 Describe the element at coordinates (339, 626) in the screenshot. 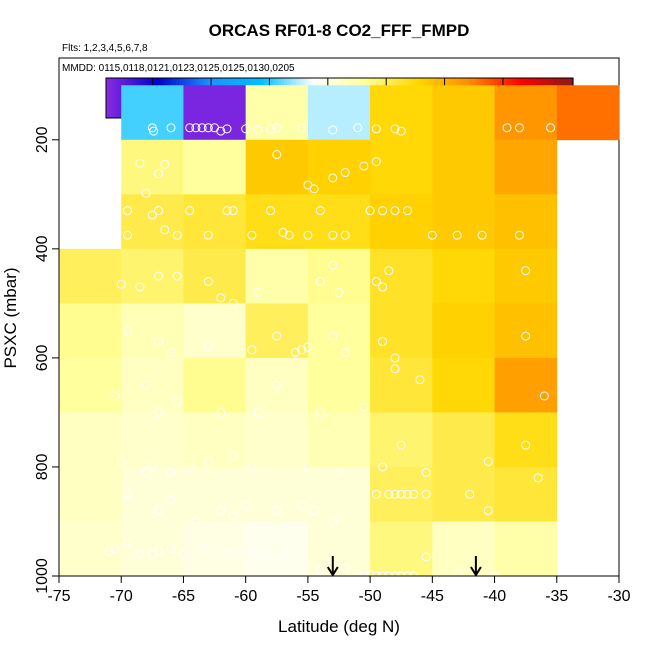

I see `x-axis-label: Latitude (deg N)` at that location.